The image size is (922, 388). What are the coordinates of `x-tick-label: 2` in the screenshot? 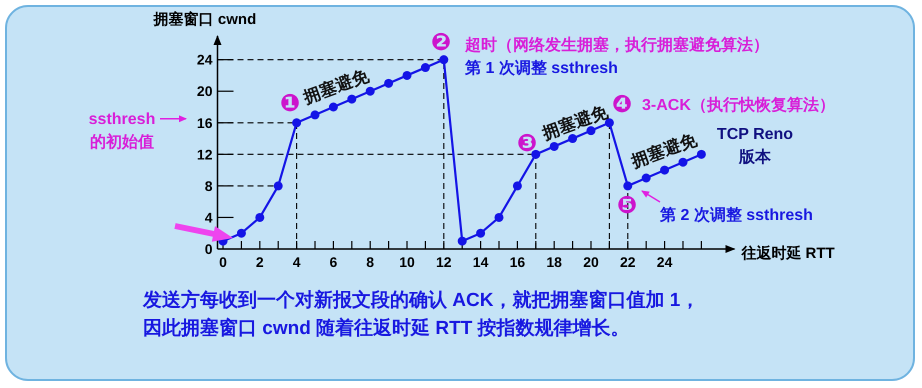 It's located at (260, 262).